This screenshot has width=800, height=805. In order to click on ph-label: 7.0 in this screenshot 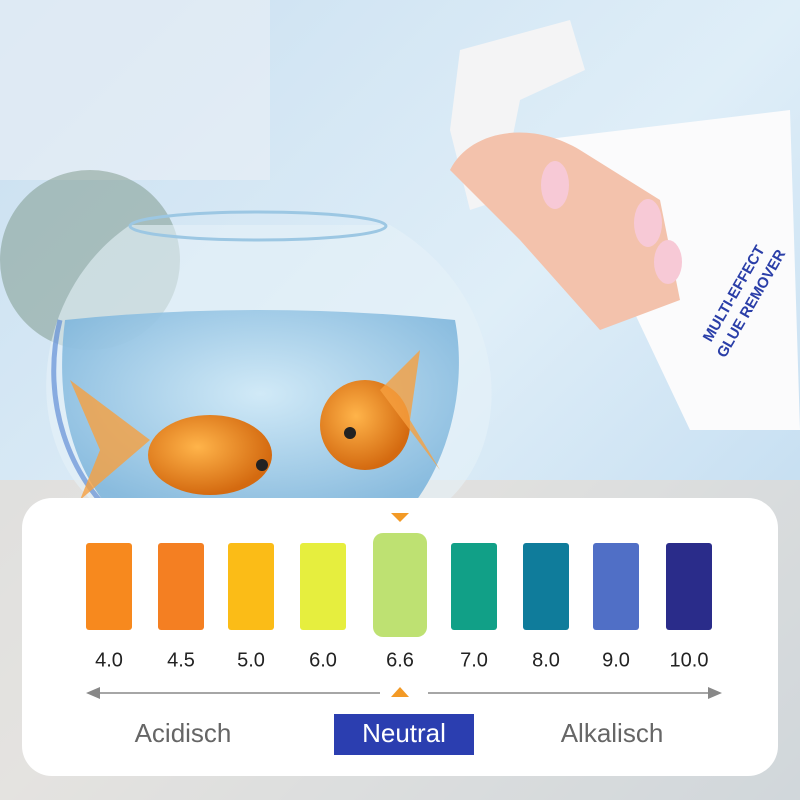, I will do `click(474, 660)`.